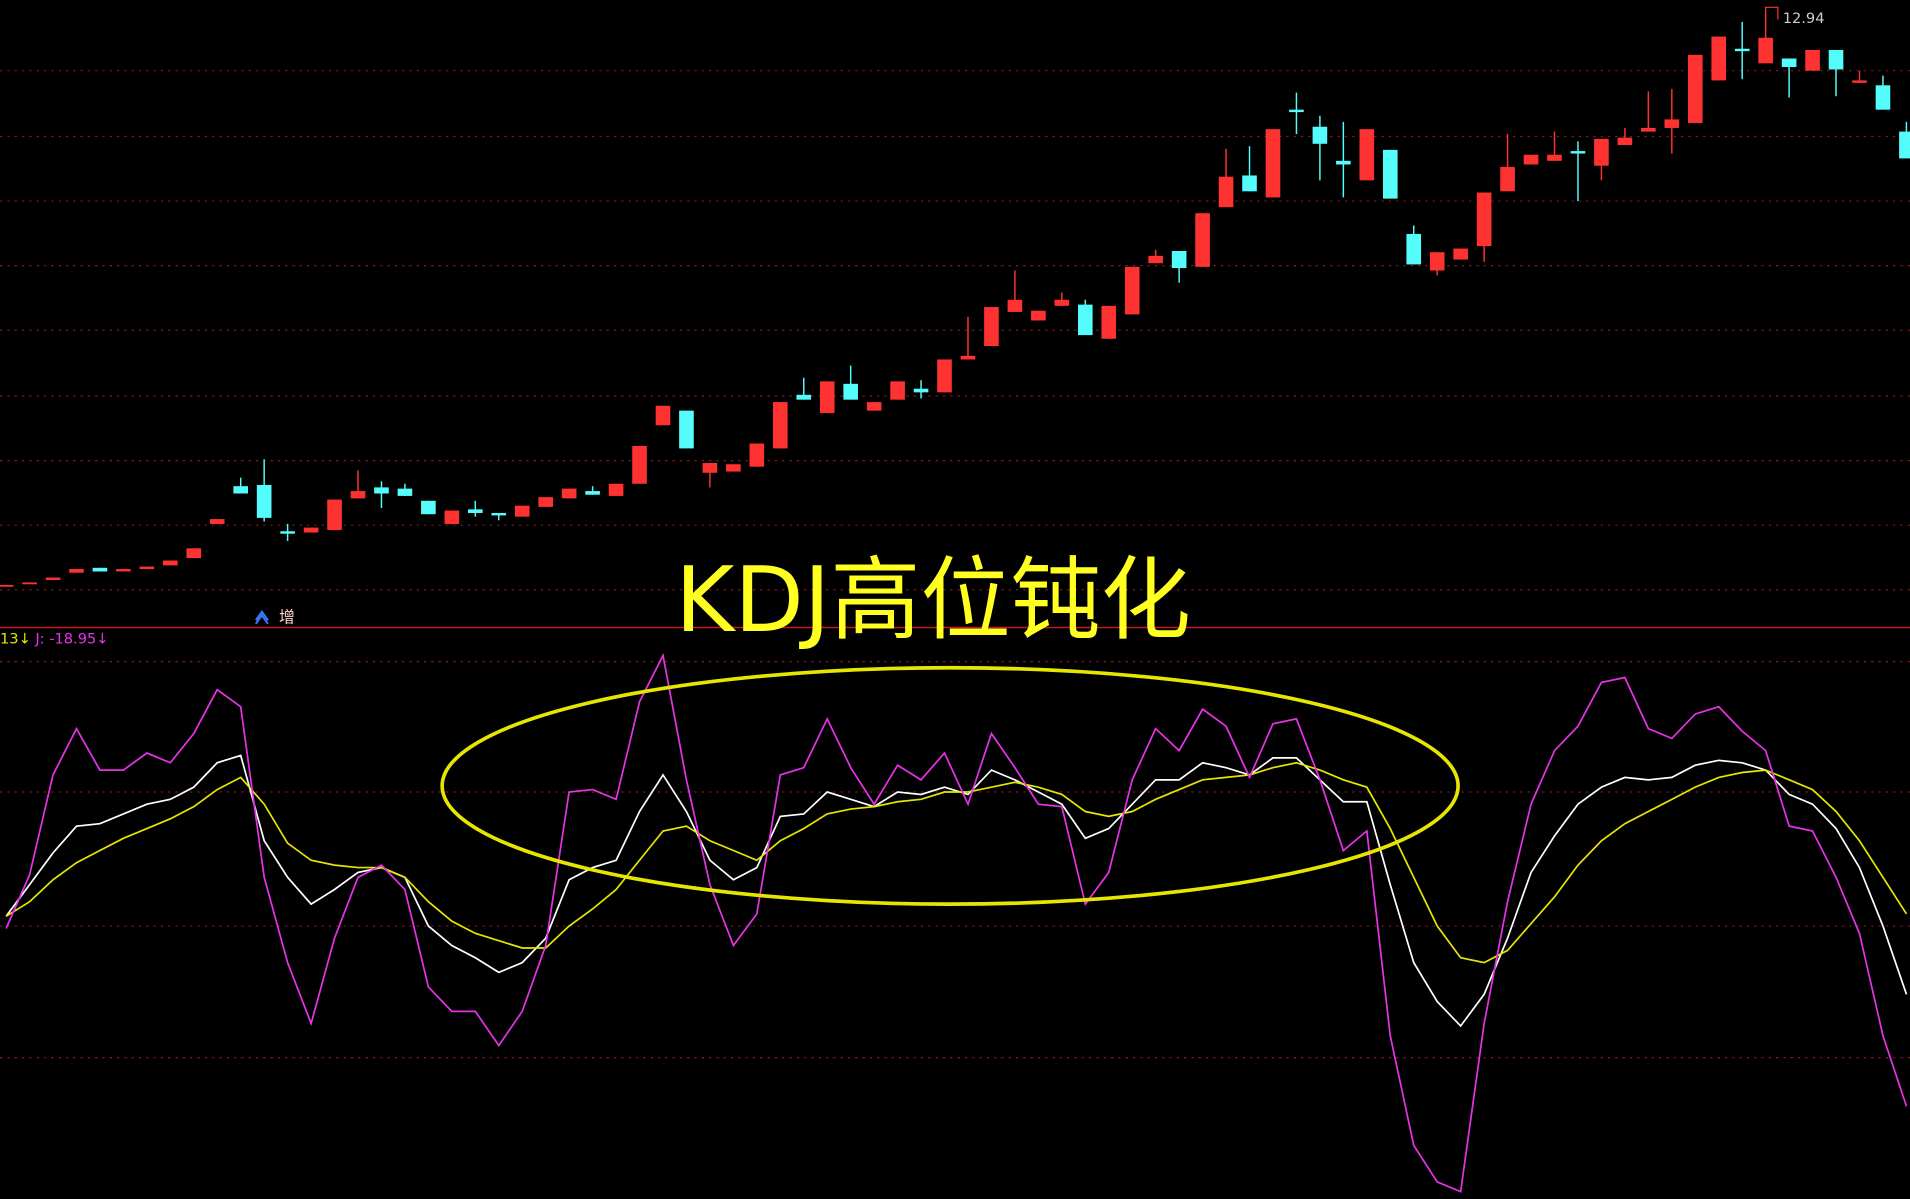 Image resolution: width=1910 pixels, height=1199 pixels. I want to click on high-label: 12.94, so click(1804, 18).